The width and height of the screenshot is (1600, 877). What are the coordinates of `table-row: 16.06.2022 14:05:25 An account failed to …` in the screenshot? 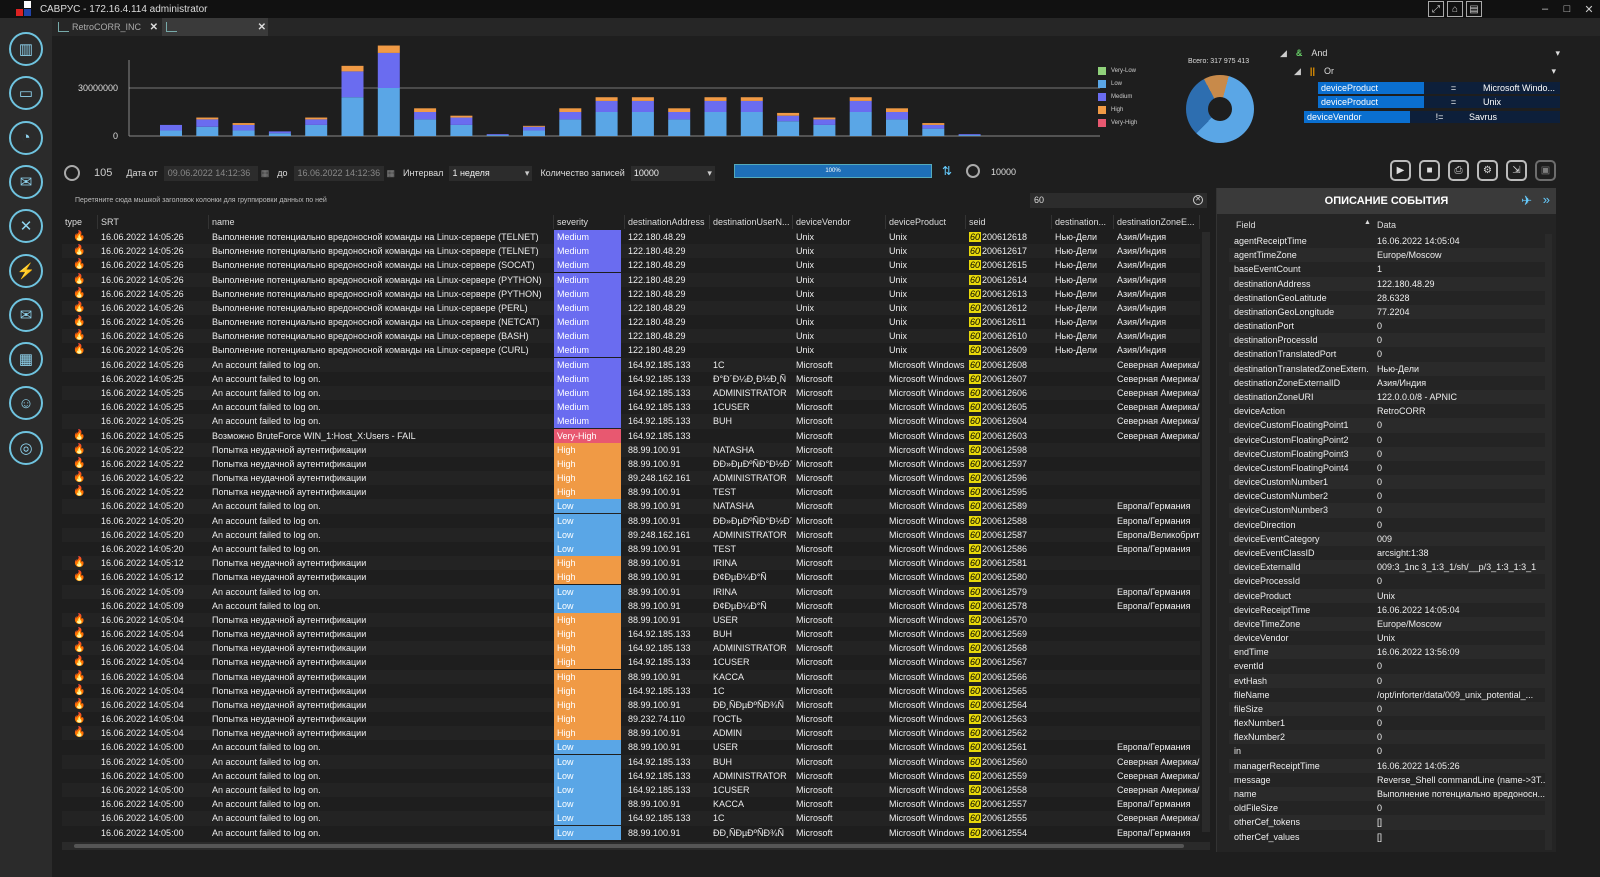 It's located at (631, 393).